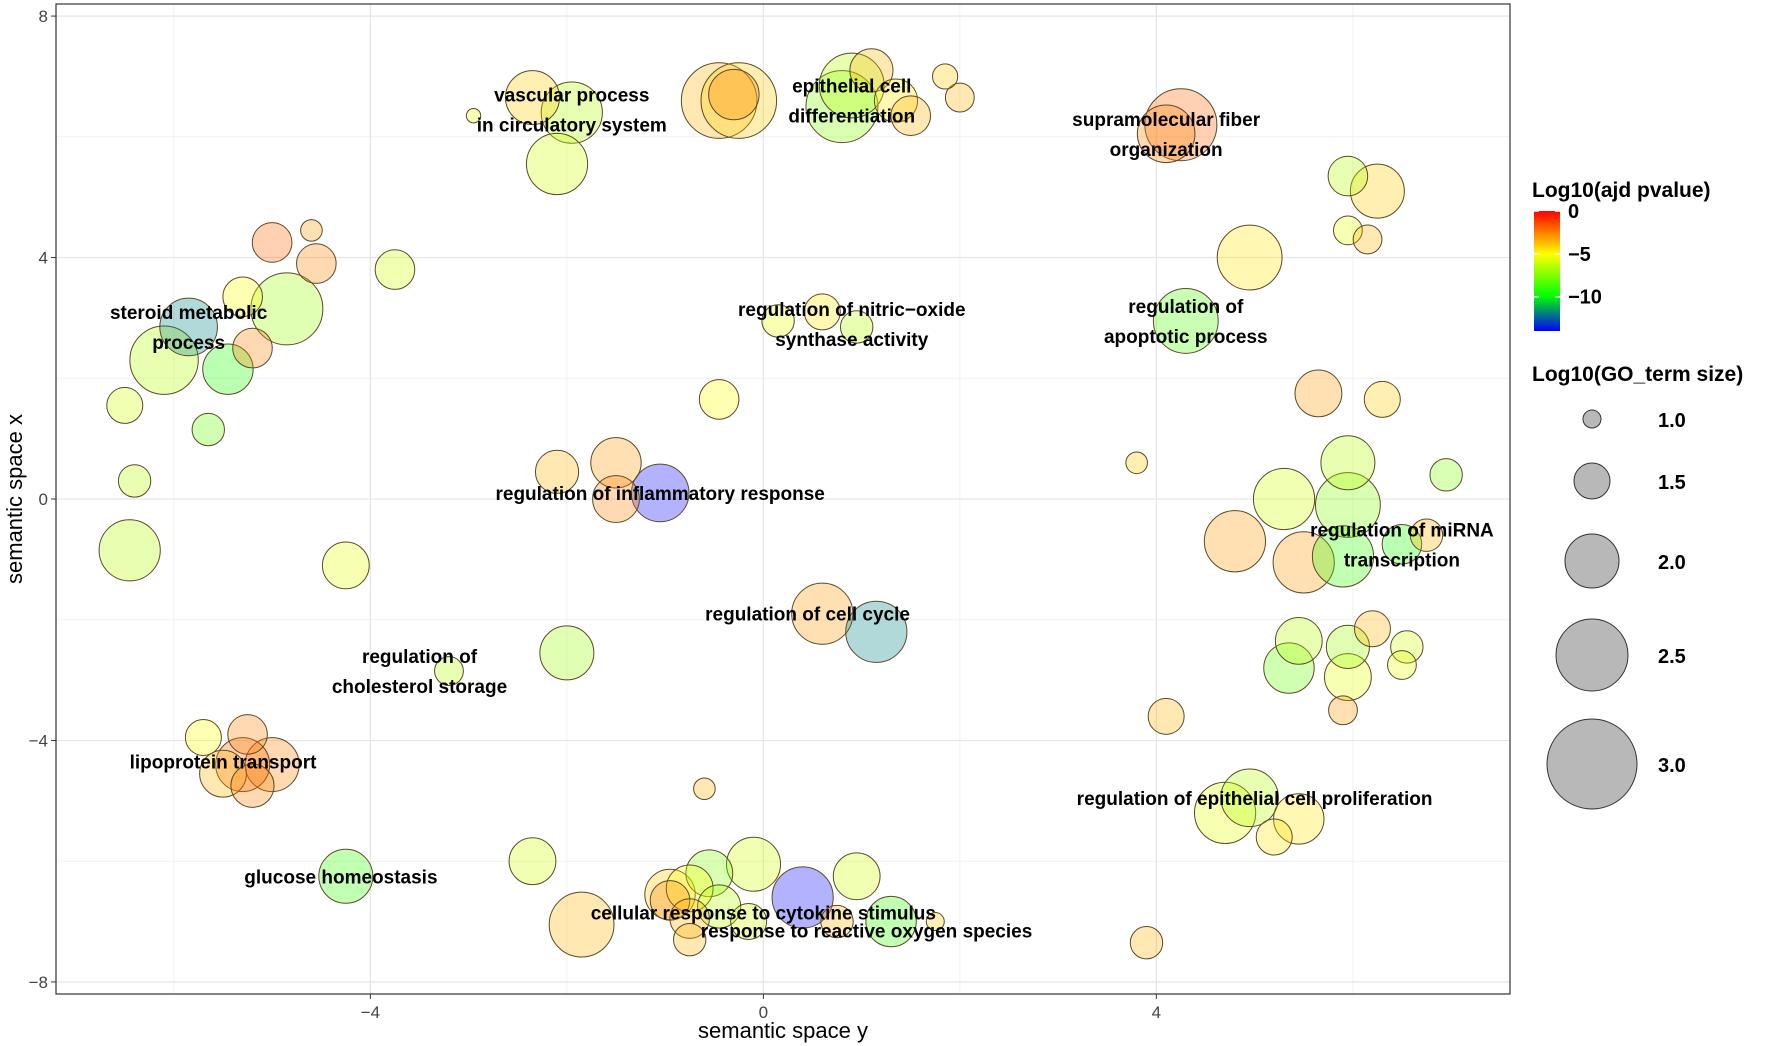 This screenshot has height=1046, width=1772. I want to click on color-legend-tick-label: 0, so click(1573, 212).